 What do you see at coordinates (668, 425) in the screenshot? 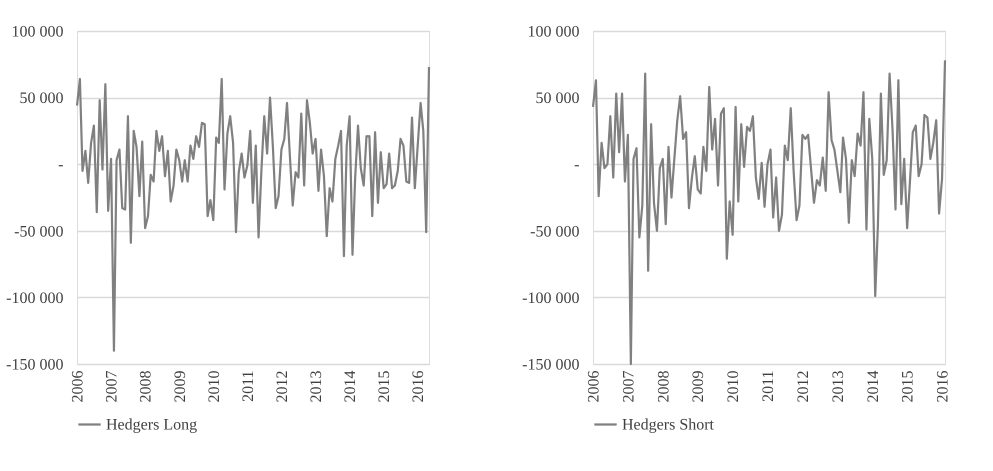
I see `legend-label: Hedgers Short` at bounding box center [668, 425].